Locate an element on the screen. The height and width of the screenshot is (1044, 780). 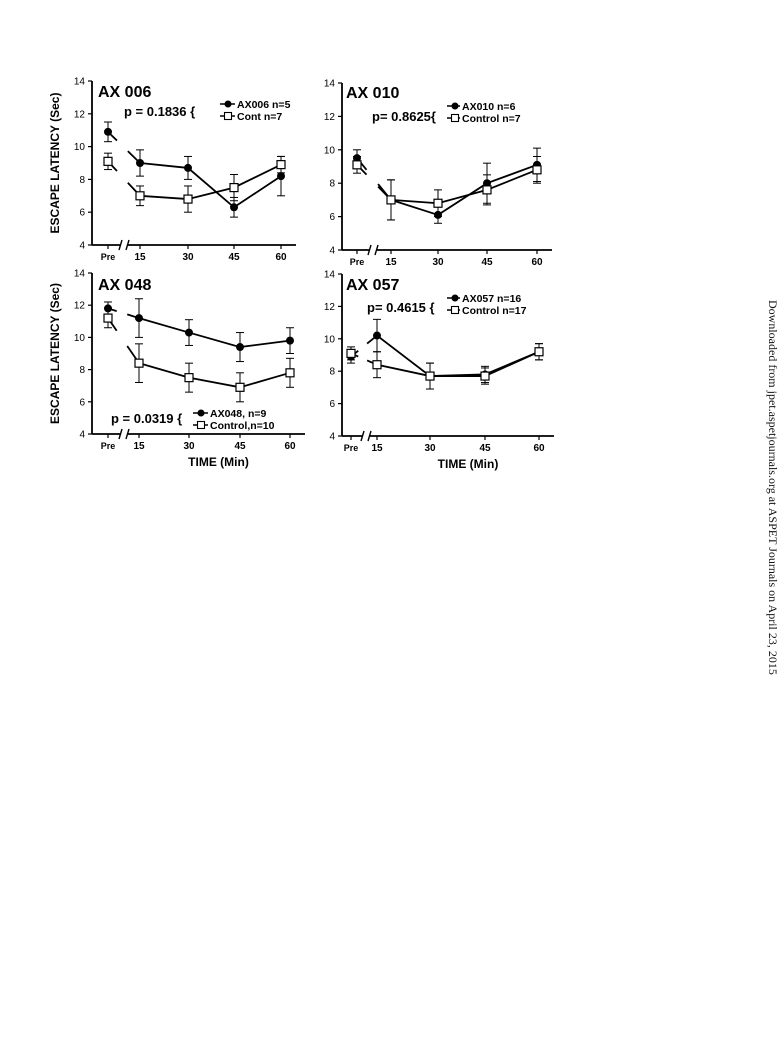
legend-label: AX006 n=5 is located at coordinates (264, 105).